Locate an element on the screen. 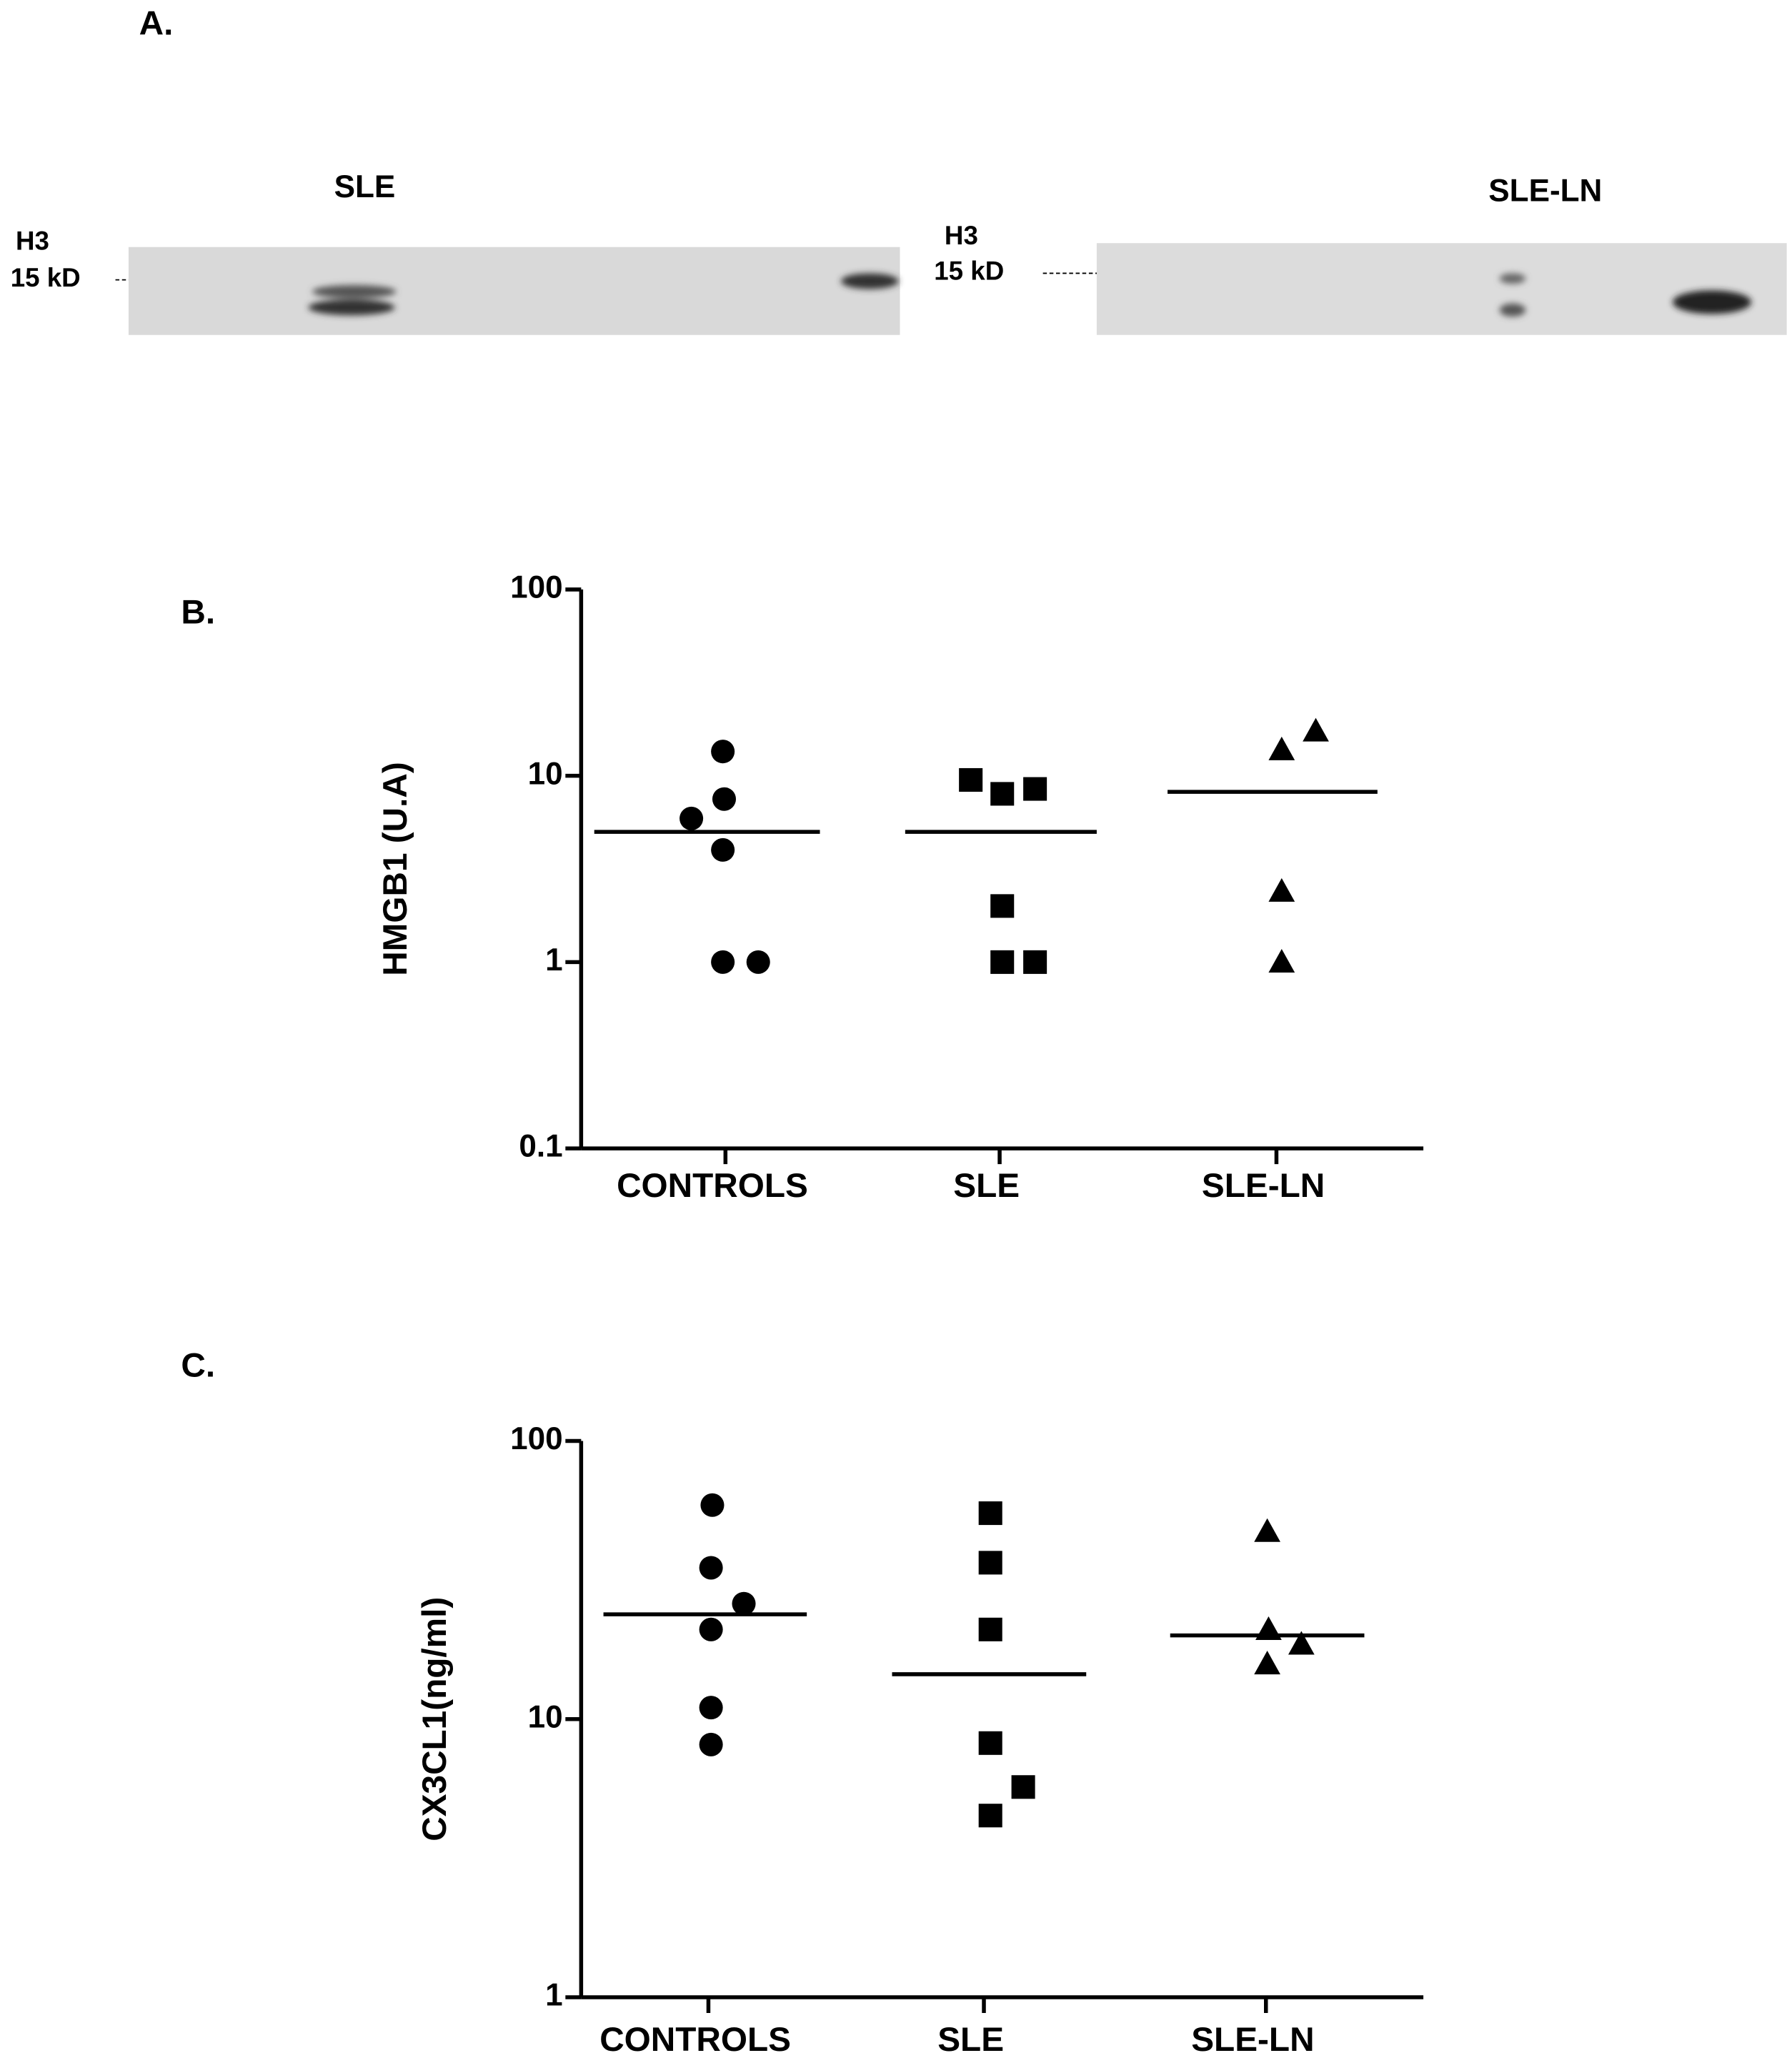 The width and height of the screenshot is (1792, 2058). y-tick-label: 0.1 is located at coordinates (540, 1146).